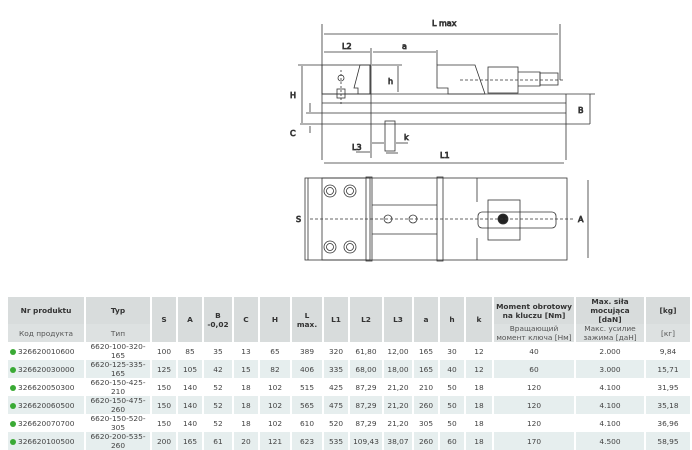 This screenshot has height=450, width=692. I want to click on table-cell: 260, so click(426, 441).